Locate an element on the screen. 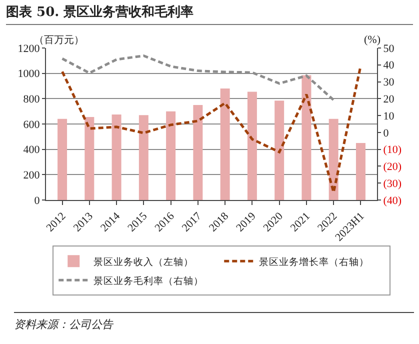  y-tick-label: 200 is located at coordinates (31, 176).